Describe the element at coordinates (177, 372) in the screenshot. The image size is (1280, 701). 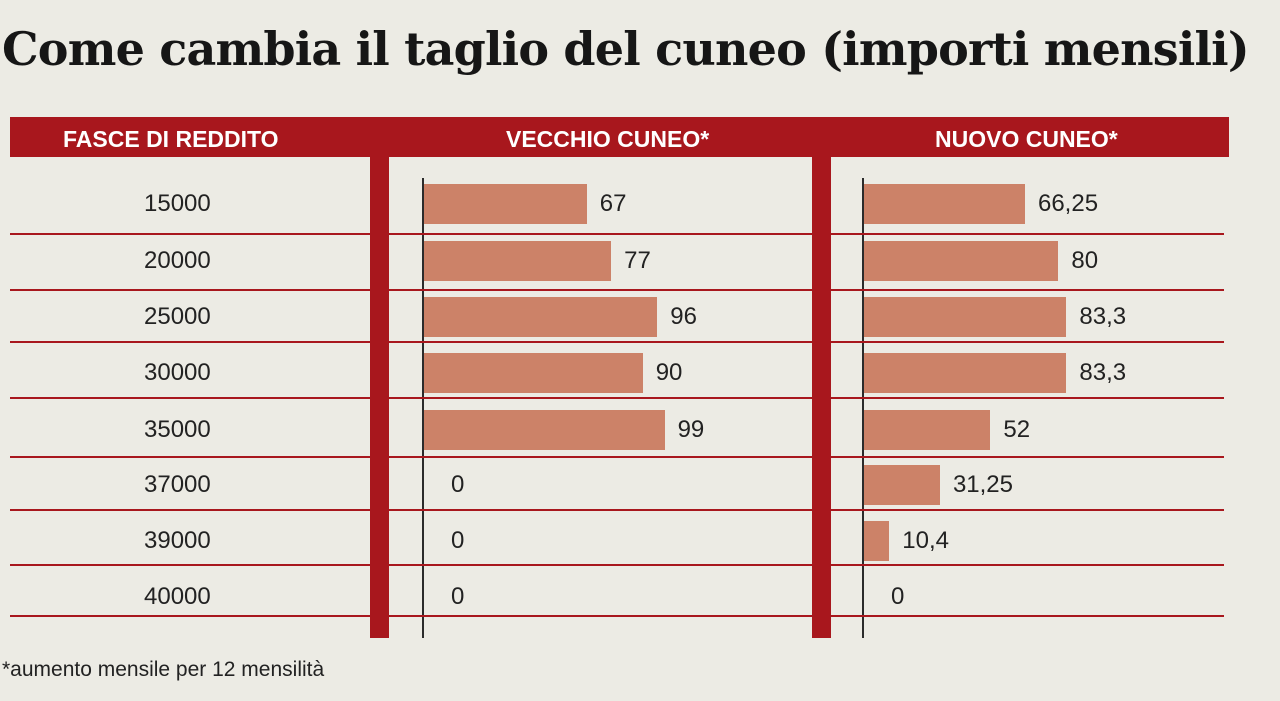
I see `category-label: 30000` at that location.